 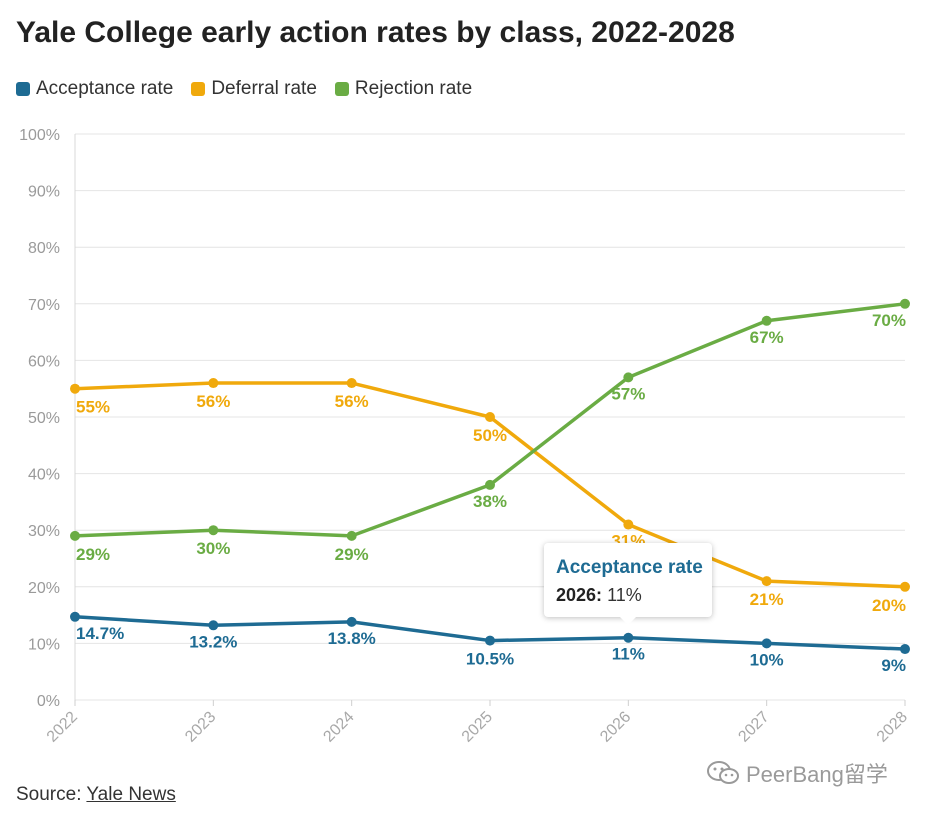 I want to click on legend-label-acceptance: Acceptance rate, so click(x=105, y=88).